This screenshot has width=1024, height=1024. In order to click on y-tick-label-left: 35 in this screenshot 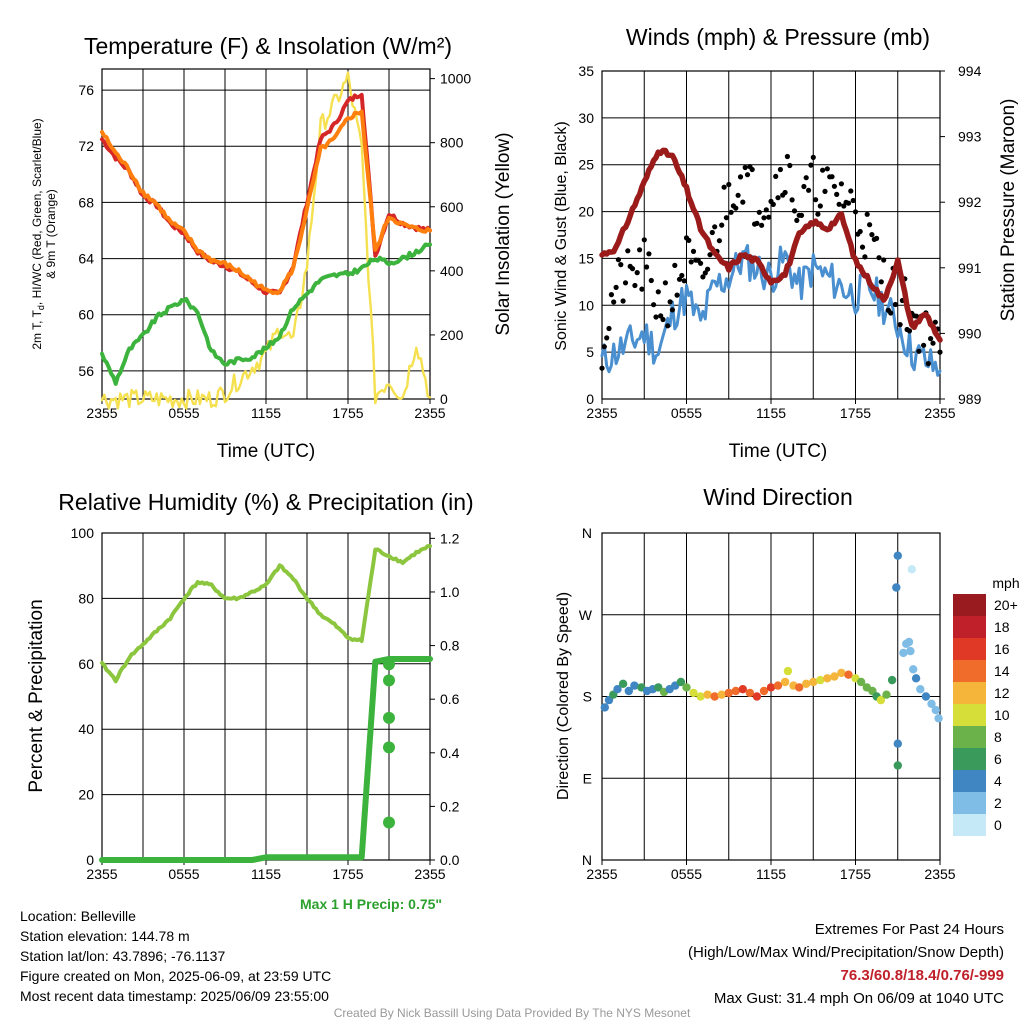, I will do `click(586, 71)`.